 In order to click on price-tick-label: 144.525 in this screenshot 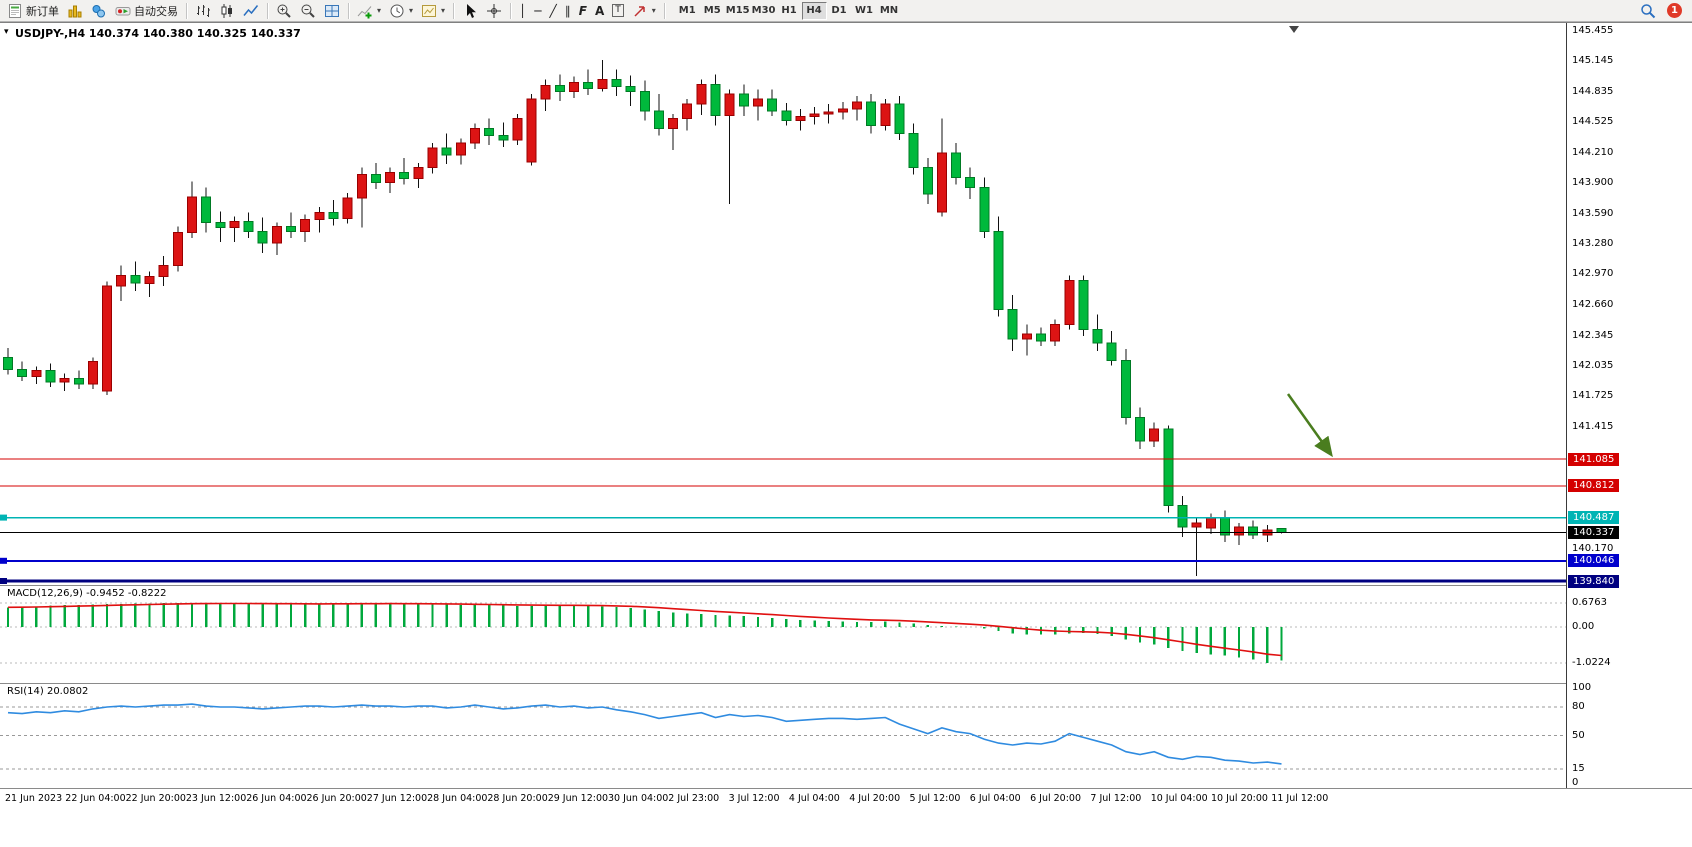, I will do `click(1593, 122)`.